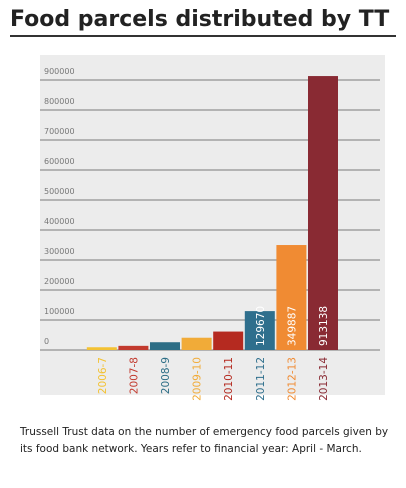  Describe the element at coordinates (198, 379) in the screenshot. I see `x-tick-label: 2009-10` at that location.